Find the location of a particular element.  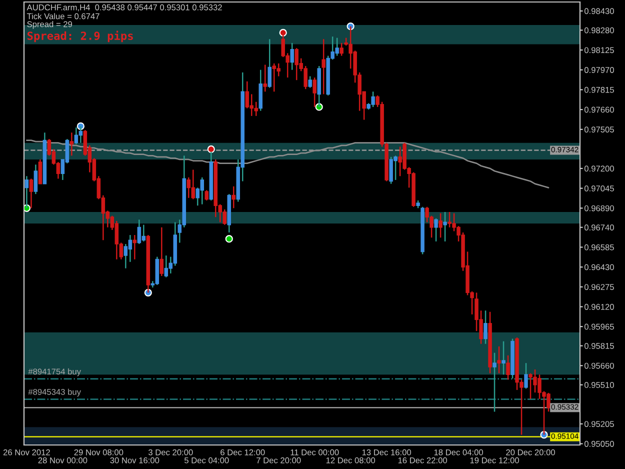

chart-title: AUDCHF.arm,H4 0.95438 0.95447 0.95301 0.95332 is located at coordinates (124, 8).